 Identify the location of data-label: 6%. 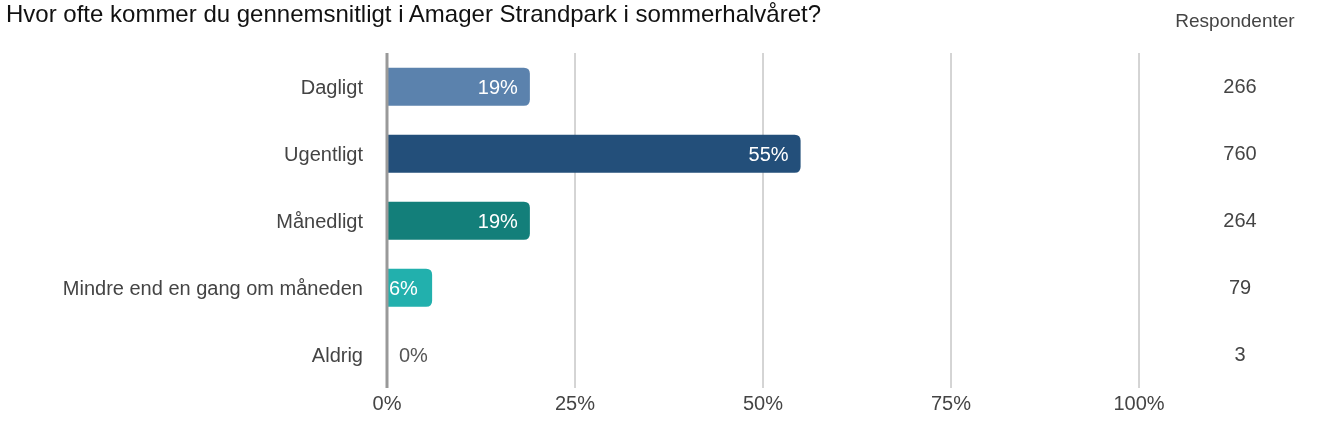
(404, 287).